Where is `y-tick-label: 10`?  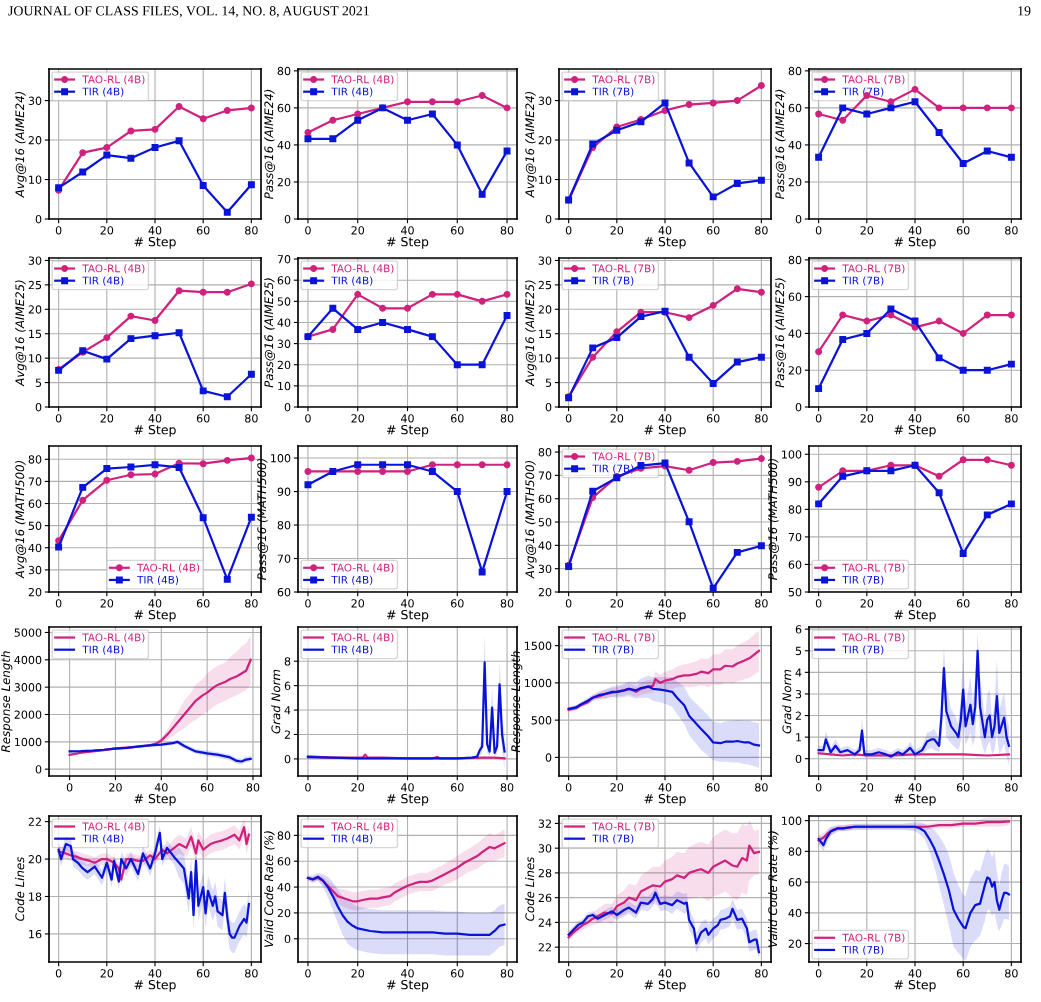 y-tick-label: 10 is located at coordinates (545, 179).